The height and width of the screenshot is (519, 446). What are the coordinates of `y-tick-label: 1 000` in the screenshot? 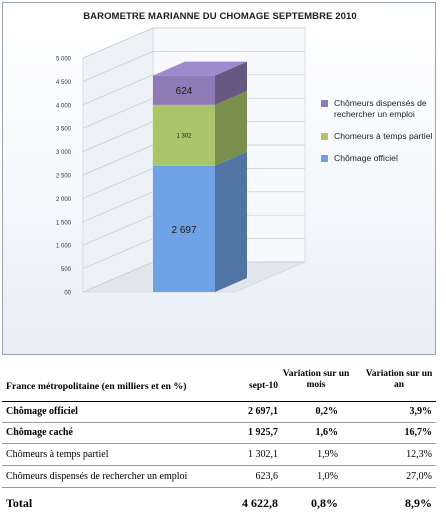 It's located at (64, 247).